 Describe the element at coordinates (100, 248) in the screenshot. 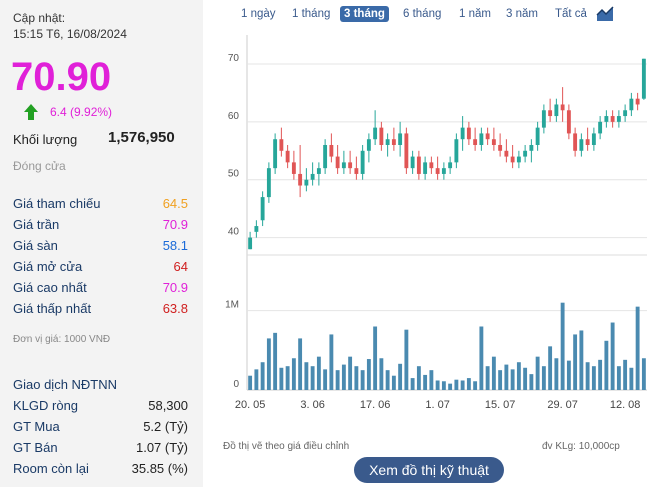

I see `stat-row: Giá sàn 58.1` at that location.